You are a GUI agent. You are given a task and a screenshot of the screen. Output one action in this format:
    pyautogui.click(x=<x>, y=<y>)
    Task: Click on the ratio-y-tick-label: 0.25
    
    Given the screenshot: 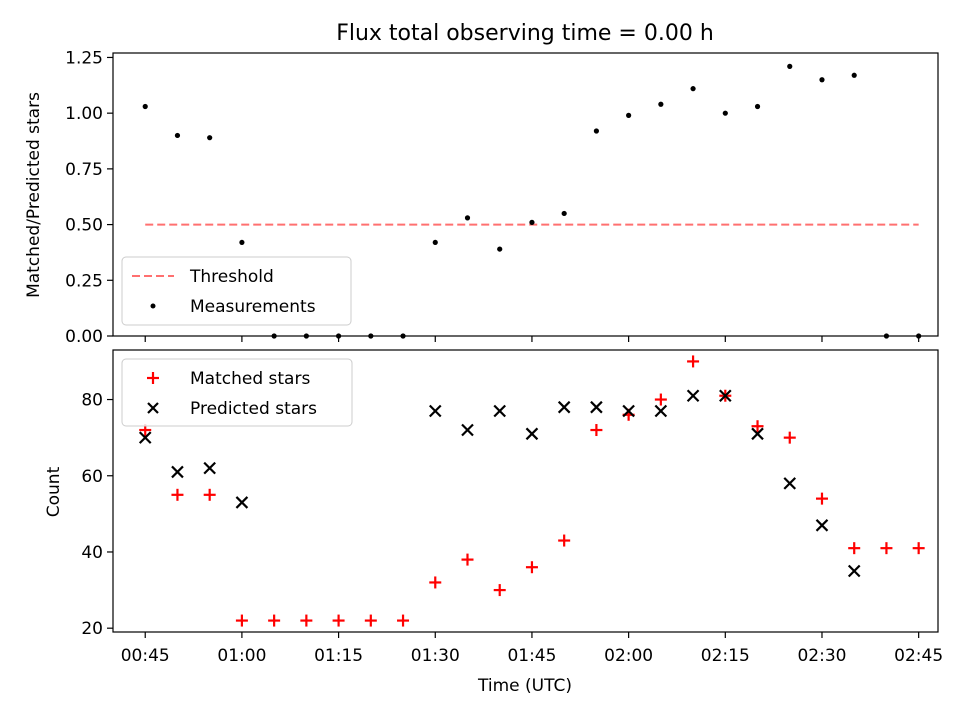 What is the action you would take?
    pyautogui.click(x=84, y=281)
    